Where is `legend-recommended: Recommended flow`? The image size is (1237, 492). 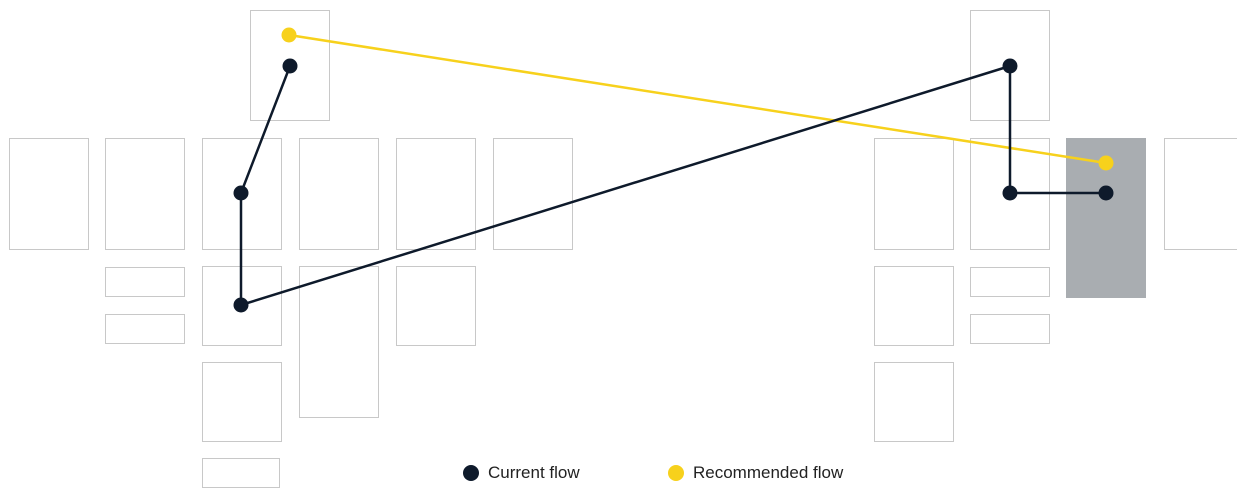
legend-recommended: Recommended flow is located at coordinates (755, 473).